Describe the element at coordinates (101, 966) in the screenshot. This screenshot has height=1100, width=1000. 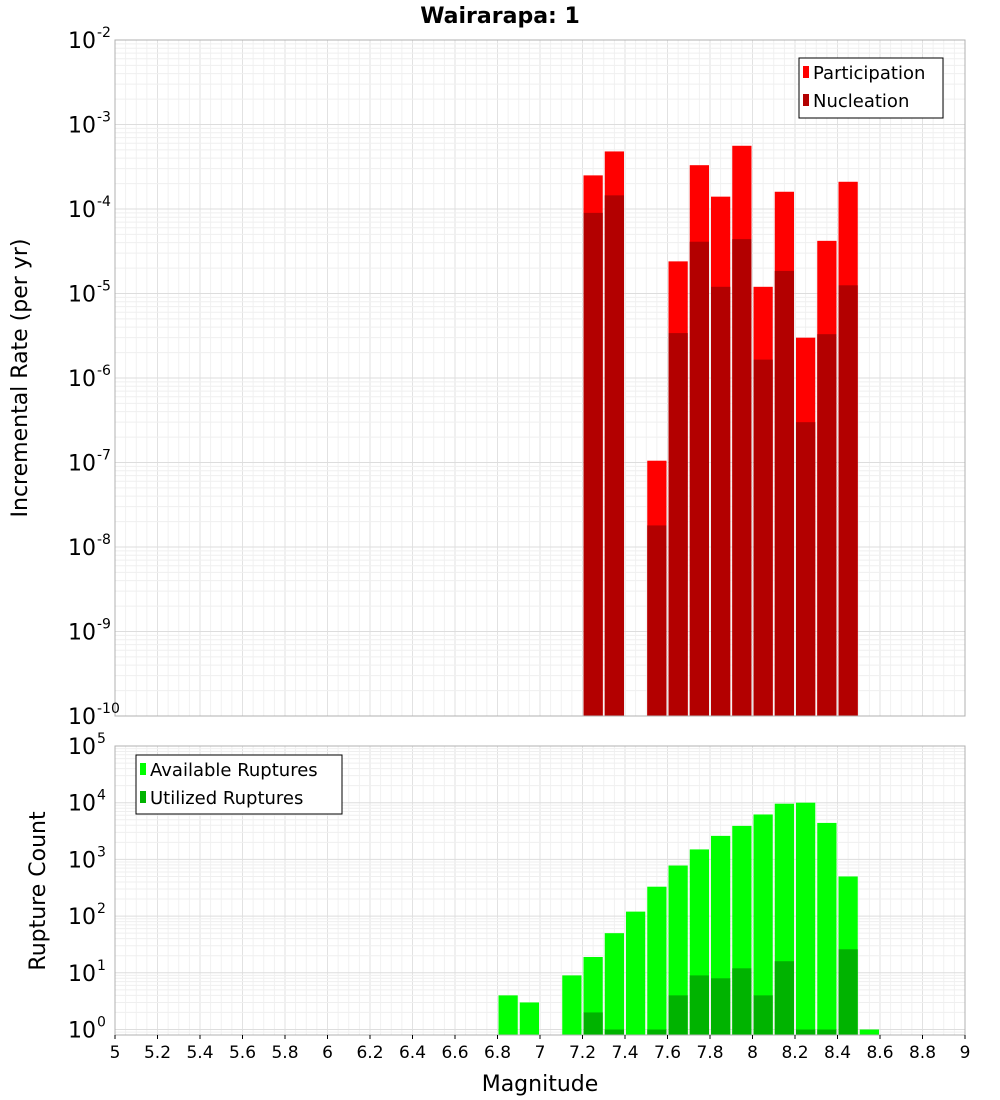
I see `count-y-tick-exponent: 1` at that location.